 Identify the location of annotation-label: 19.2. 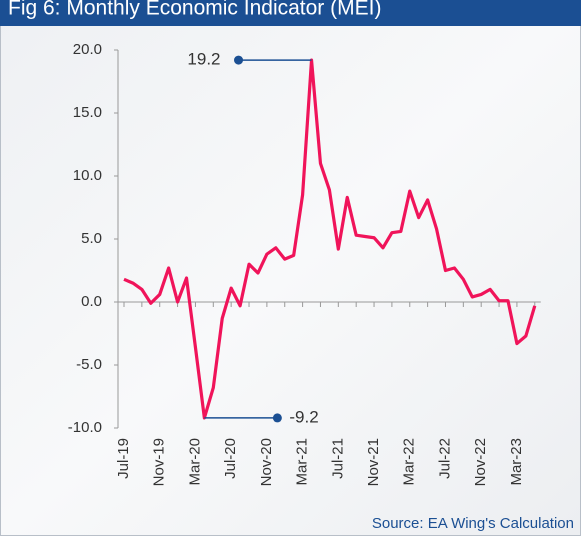
(203, 59).